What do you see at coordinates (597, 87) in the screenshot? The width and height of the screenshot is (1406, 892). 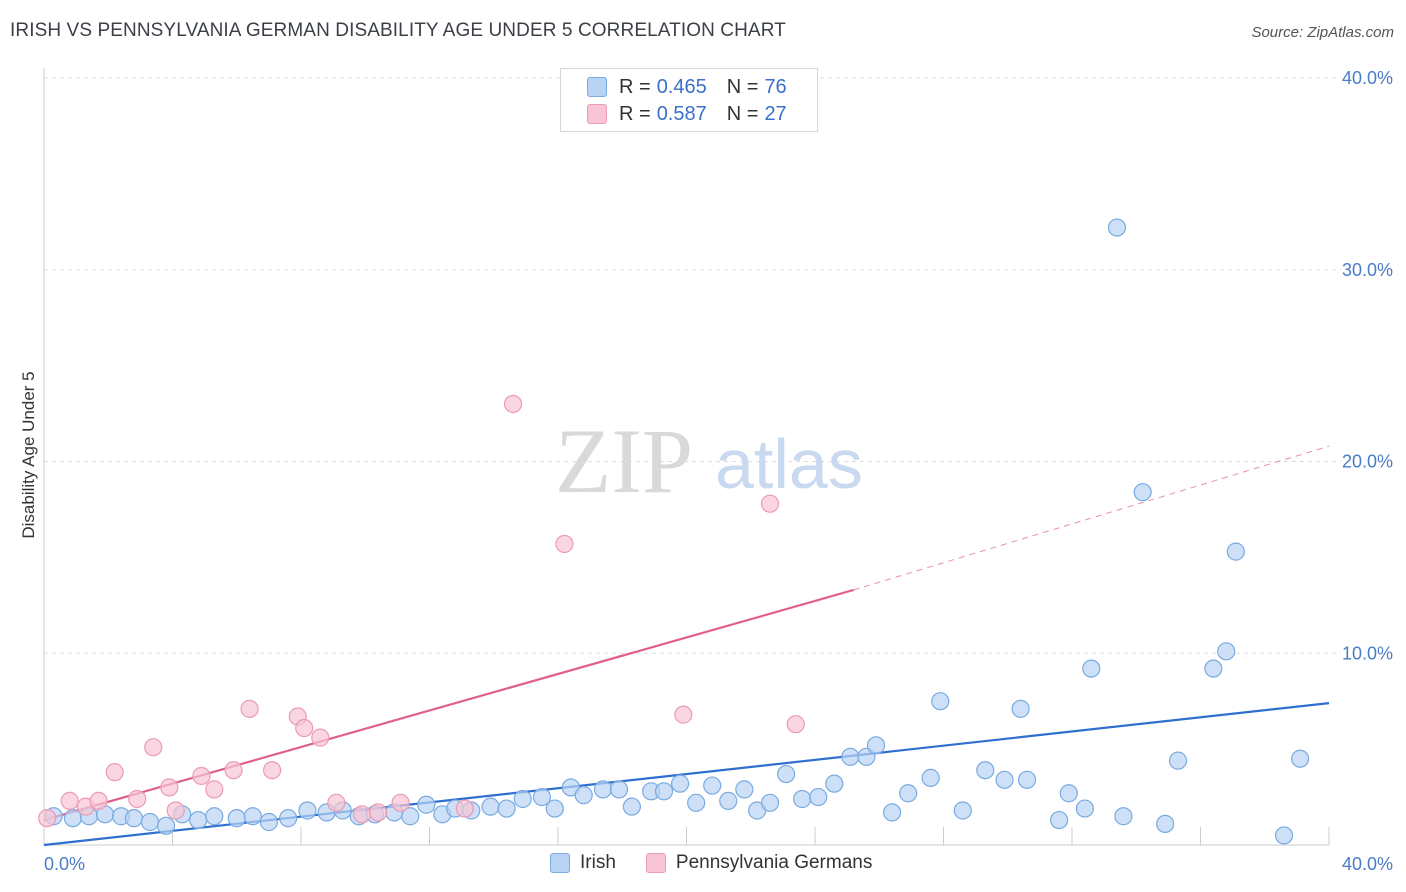 I see `legend-swatch-irish` at bounding box center [597, 87].